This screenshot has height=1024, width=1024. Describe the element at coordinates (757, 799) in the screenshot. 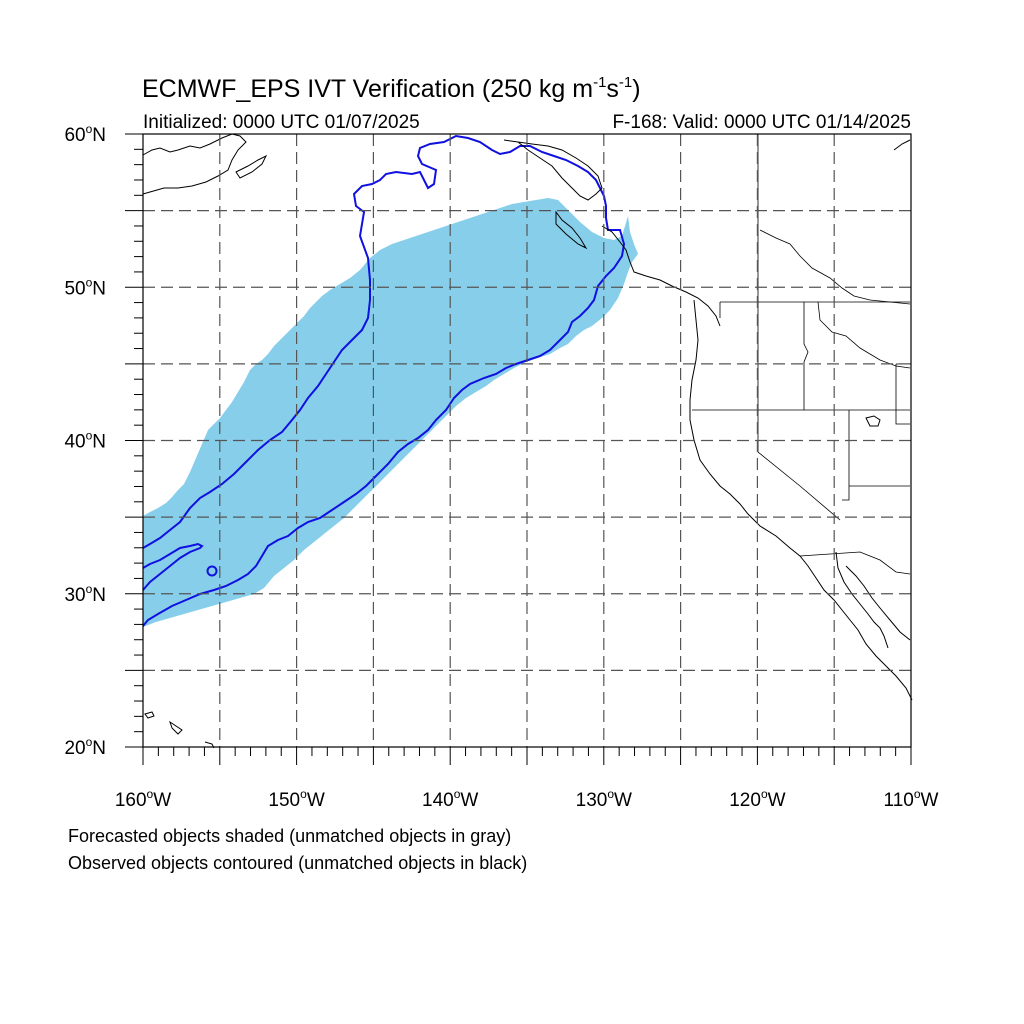

I see `lon-tick-label: 120oW` at that location.